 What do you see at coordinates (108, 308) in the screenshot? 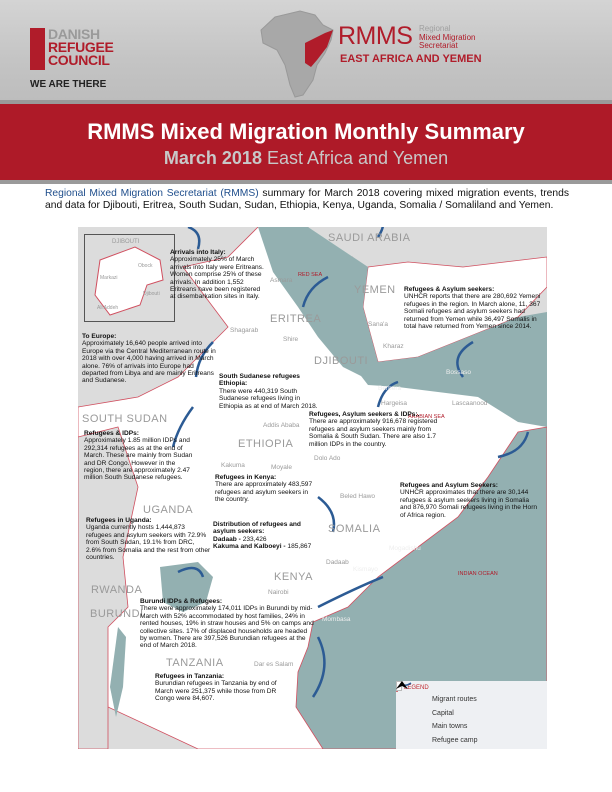
I see `town-label: Ali Addeh` at bounding box center [108, 308].